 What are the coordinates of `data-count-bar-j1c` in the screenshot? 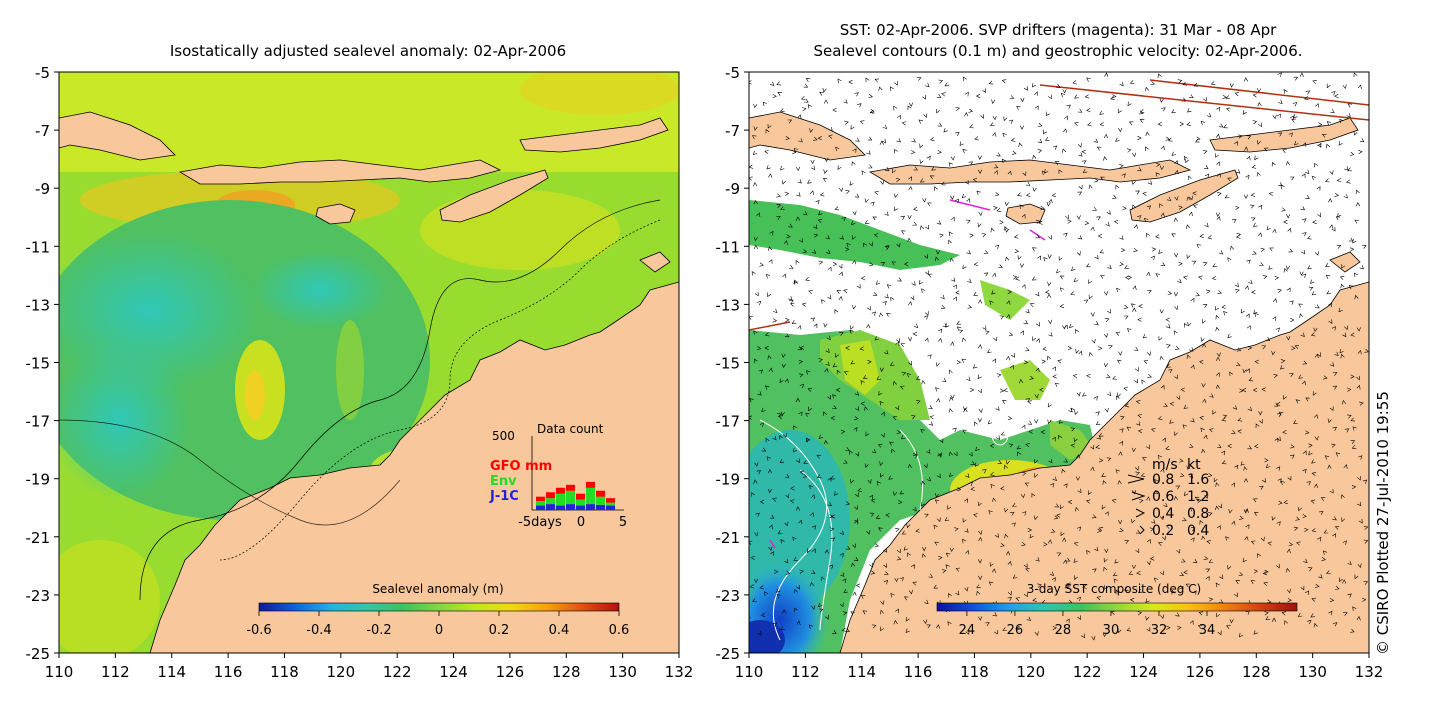 It's located at (550, 507).